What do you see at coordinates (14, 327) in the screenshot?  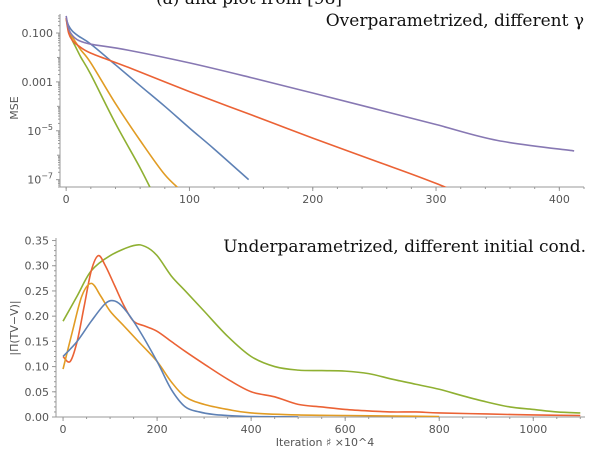 I see `residual-ylabel: |Π(TV−V)|` at bounding box center [14, 327].